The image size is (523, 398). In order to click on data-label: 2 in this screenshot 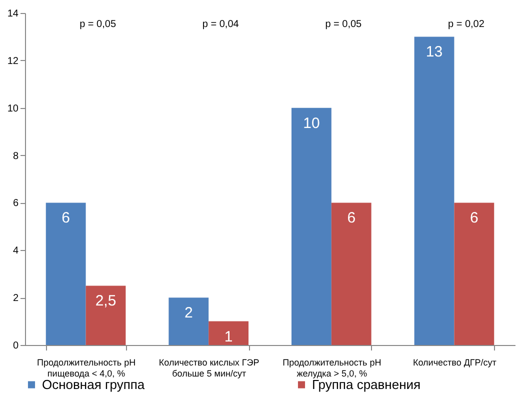, I will do `click(188, 313)`.